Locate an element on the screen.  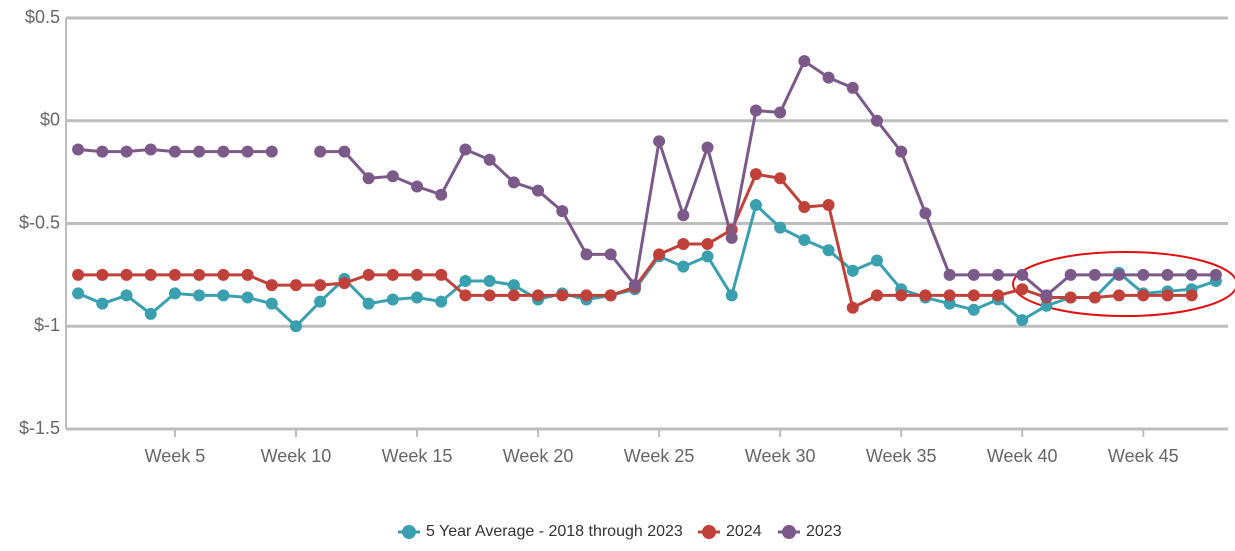
x-tick-label: Week 25 is located at coordinates (659, 456).